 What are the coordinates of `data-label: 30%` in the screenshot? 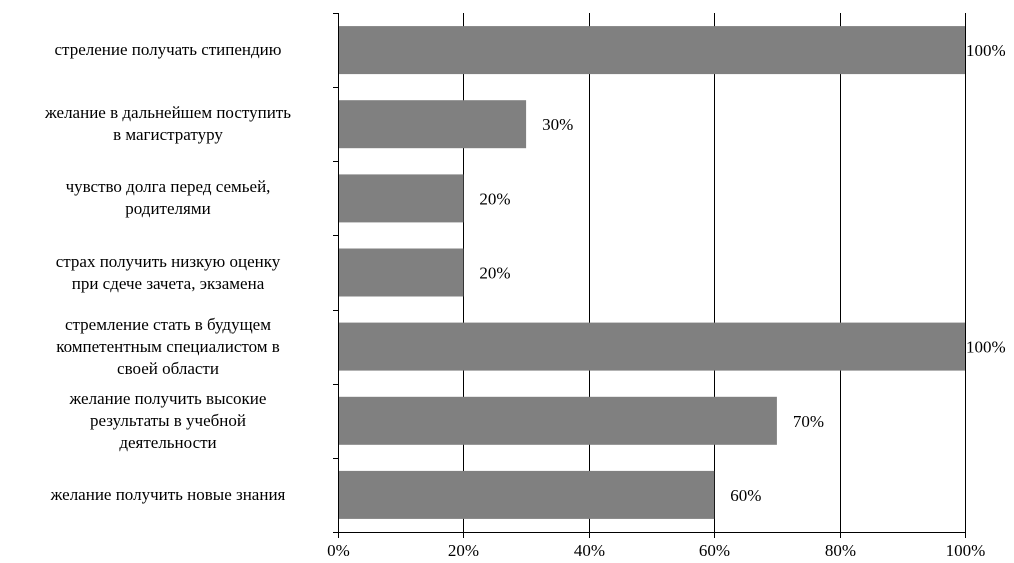 It's located at (557, 124).